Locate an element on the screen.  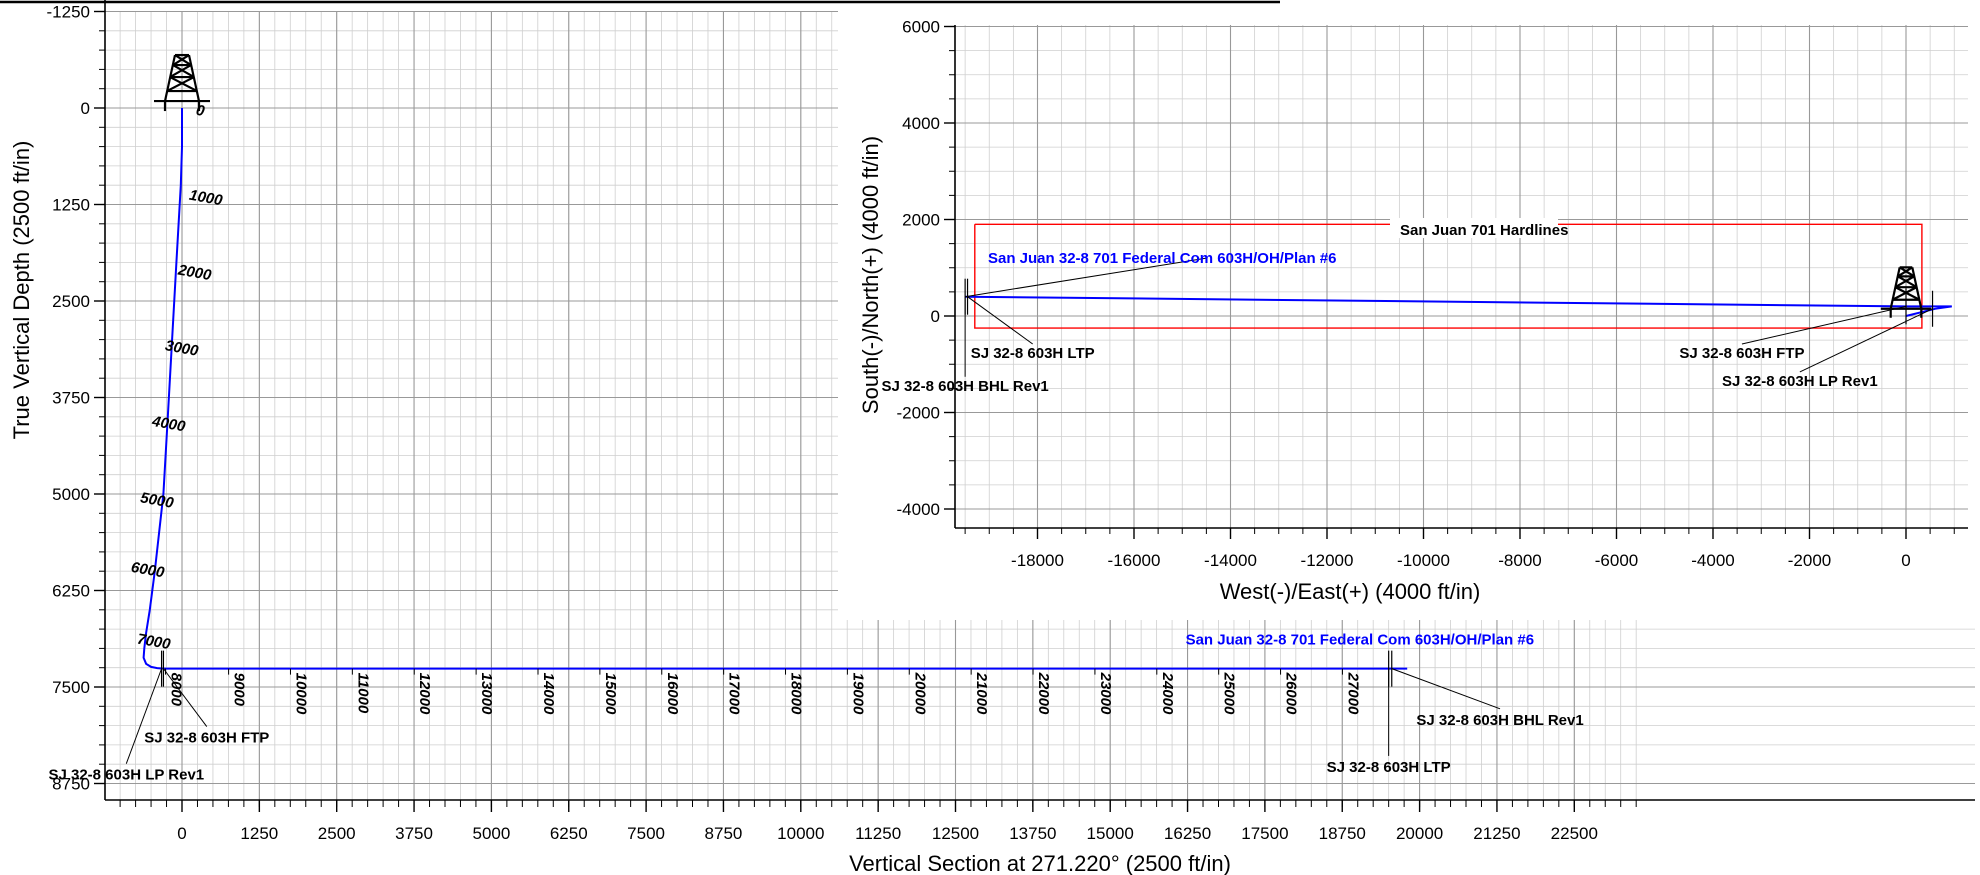
plan-hardlines is located at coordinates (1448, 276).